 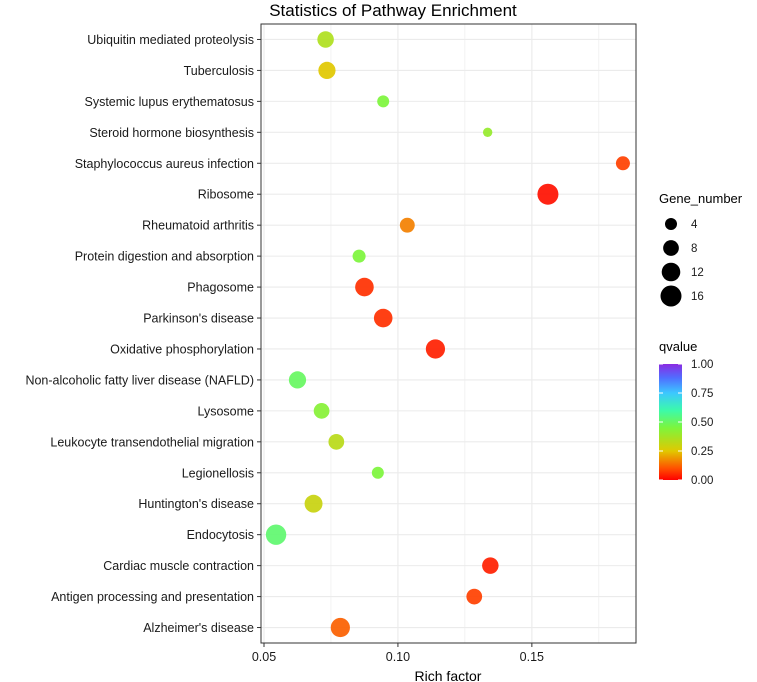 I want to click on size-legend: Gene_number 4 8 12 16, so click(x=701, y=249).